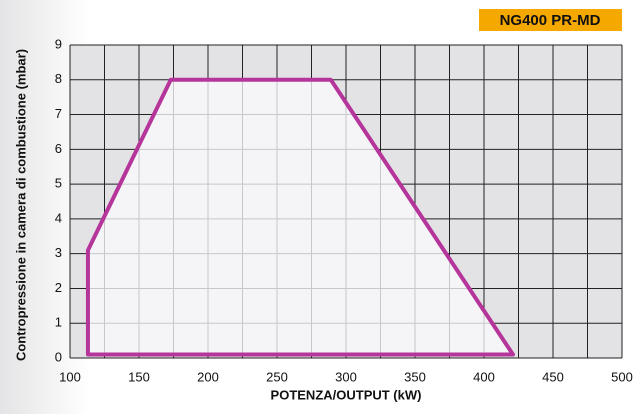 This screenshot has width=639, height=414. What do you see at coordinates (58, 113) in the screenshot?
I see `y-tick-label: 7` at bounding box center [58, 113].